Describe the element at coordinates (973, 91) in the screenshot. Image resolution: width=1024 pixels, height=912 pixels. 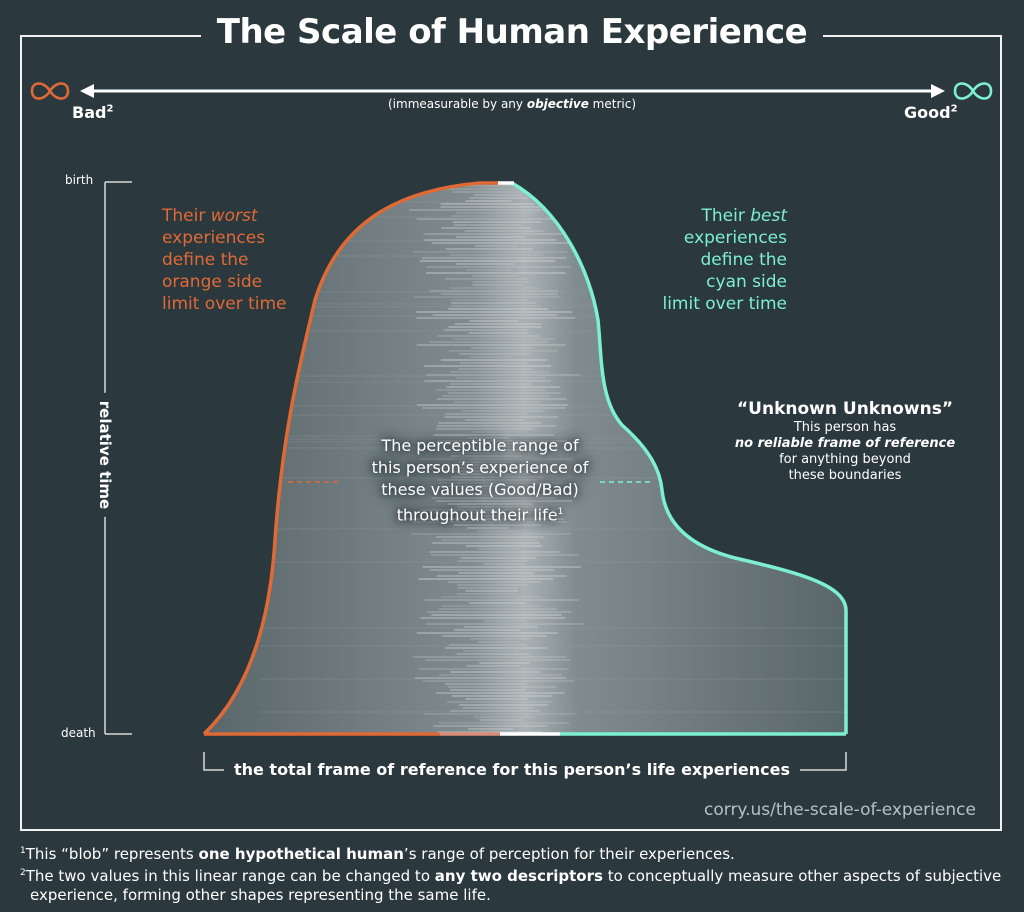
I see `good-infinity-icon` at that location.